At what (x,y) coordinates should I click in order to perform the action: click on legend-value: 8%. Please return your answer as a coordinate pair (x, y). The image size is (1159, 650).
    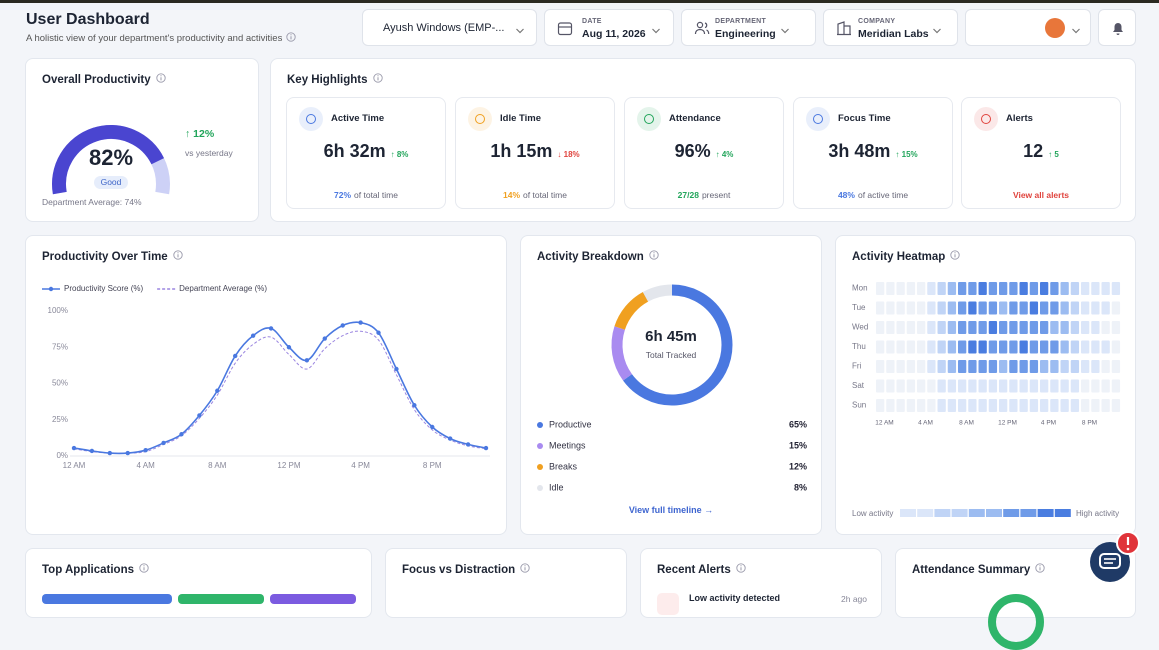
    Looking at the image, I should click on (800, 487).